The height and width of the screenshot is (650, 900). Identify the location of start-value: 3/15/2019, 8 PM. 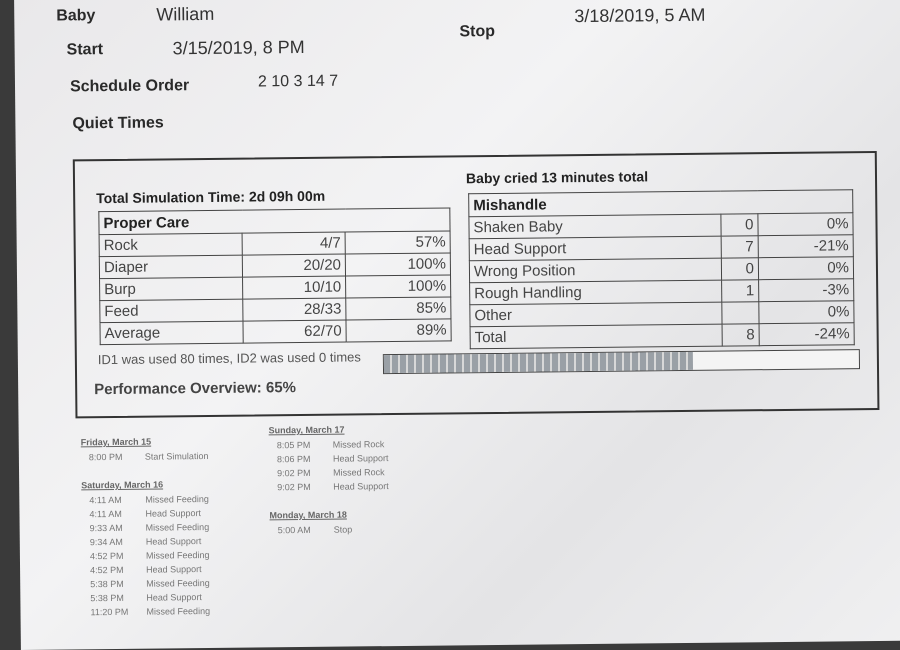
(238, 47).